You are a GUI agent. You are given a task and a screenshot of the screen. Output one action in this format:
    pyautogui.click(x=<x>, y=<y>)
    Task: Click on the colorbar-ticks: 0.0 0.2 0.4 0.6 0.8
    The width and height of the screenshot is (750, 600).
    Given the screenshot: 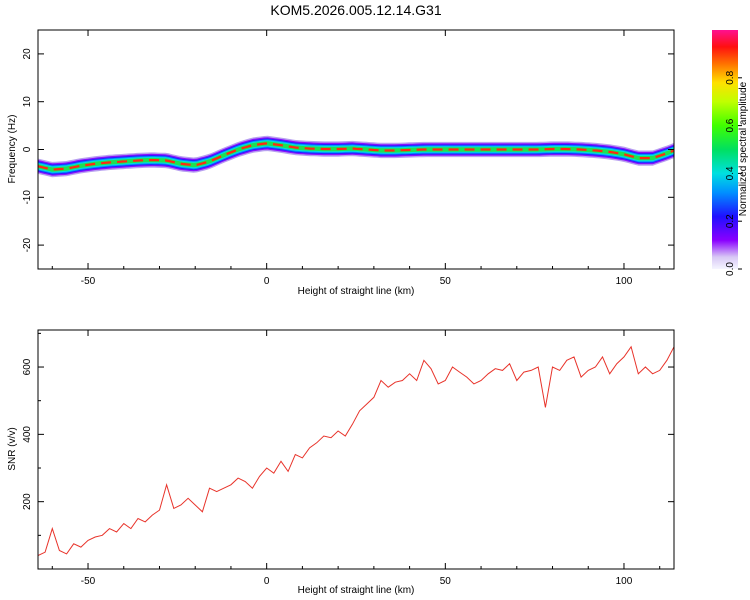 What is the action you would take?
    pyautogui.click(x=733, y=173)
    